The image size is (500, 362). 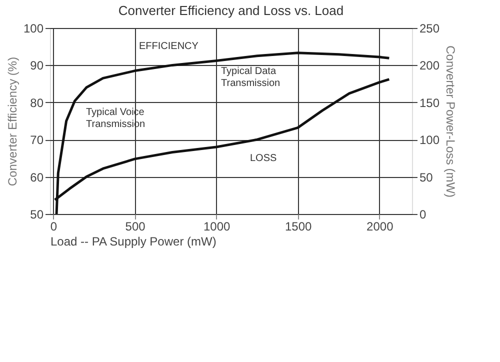 What do you see at coordinates (250, 77) in the screenshot?
I see `annotation: Typical Data Transmission` at bounding box center [250, 77].